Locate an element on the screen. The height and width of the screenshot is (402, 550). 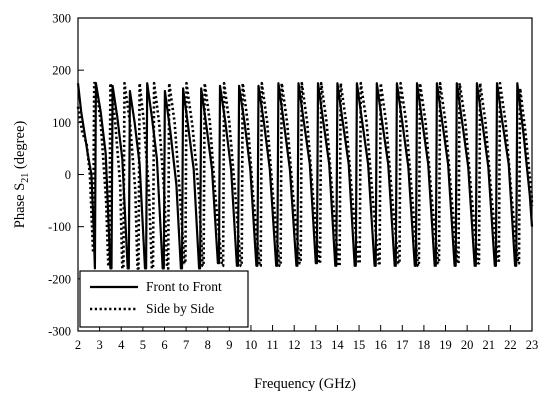
y-tick-label: 0 is located at coordinates (68, 175).